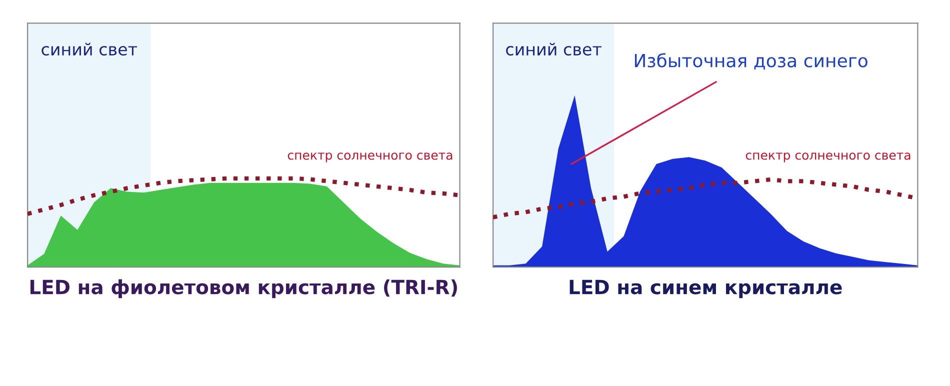 This screenshot has width=950, height=386. What do you see at coordinates (243, 288) in the screenshot?
I see `text: LED на фиолетовом кристалле (TRI-R)` at bounding box center [243, 288].